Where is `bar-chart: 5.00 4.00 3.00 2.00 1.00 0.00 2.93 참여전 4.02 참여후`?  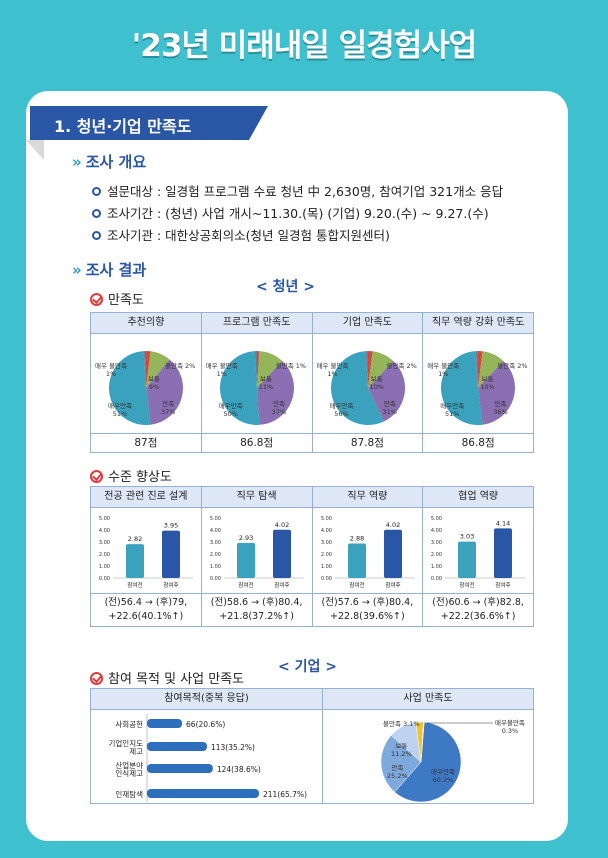 bar-chart: 5.00 4.00 3.00 2.00 1.00 0.00 2.93 참여전 4.02 참여후 is located at coordinates (257, 552).